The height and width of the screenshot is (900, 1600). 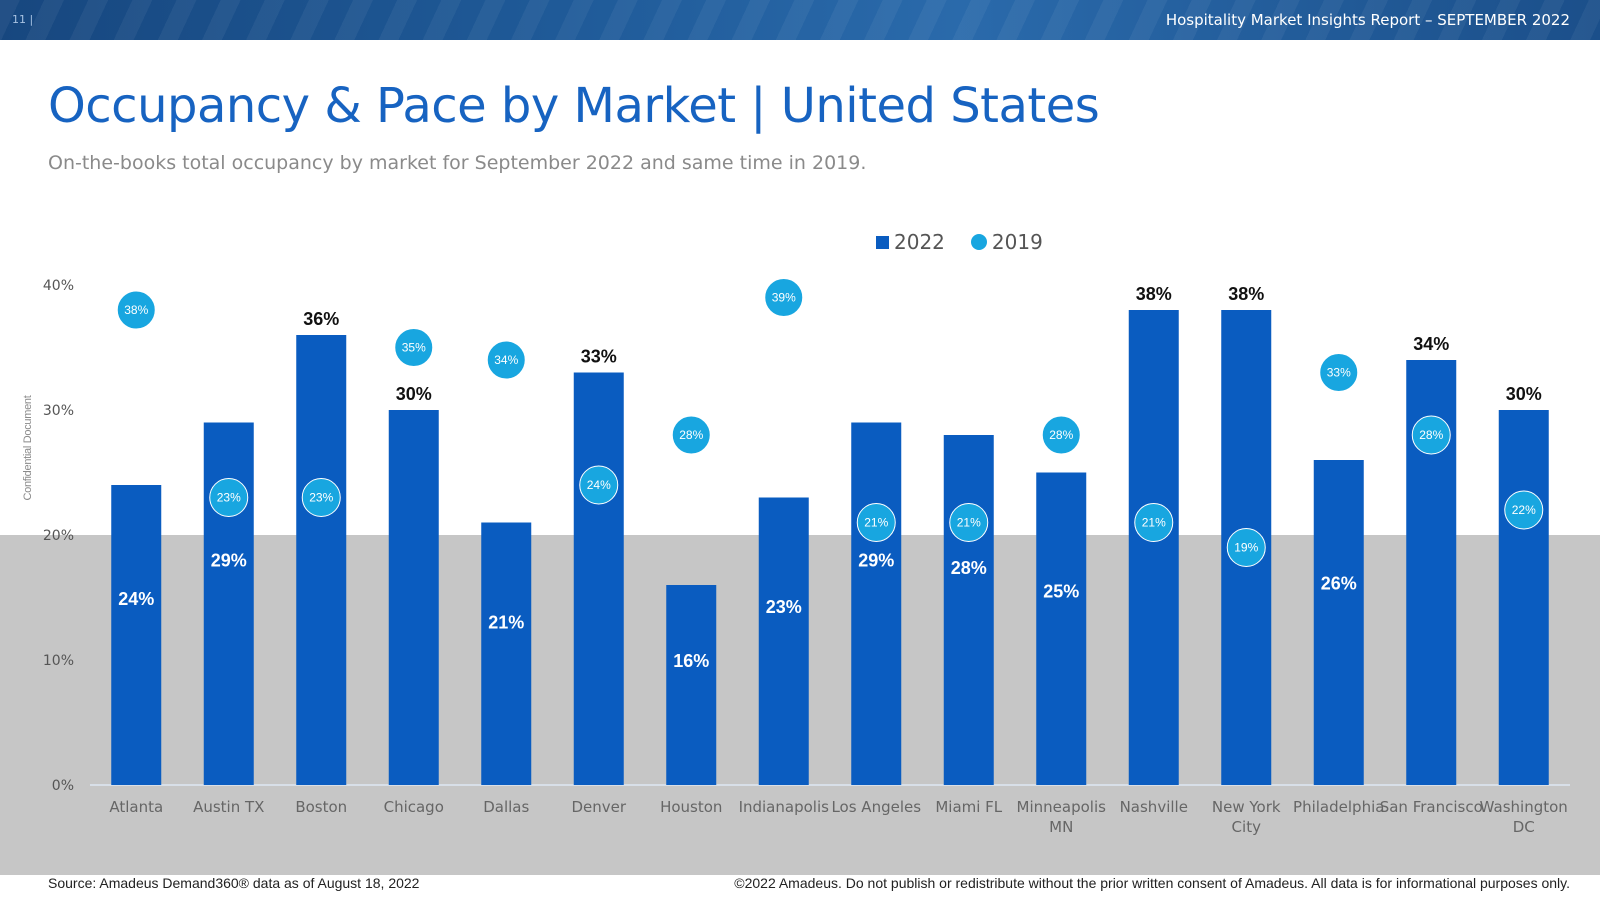 What do you see at coordinates (321, 807) in the screenshot?
I see `x-tick-label: Boston` at bounding box center [321, 807].